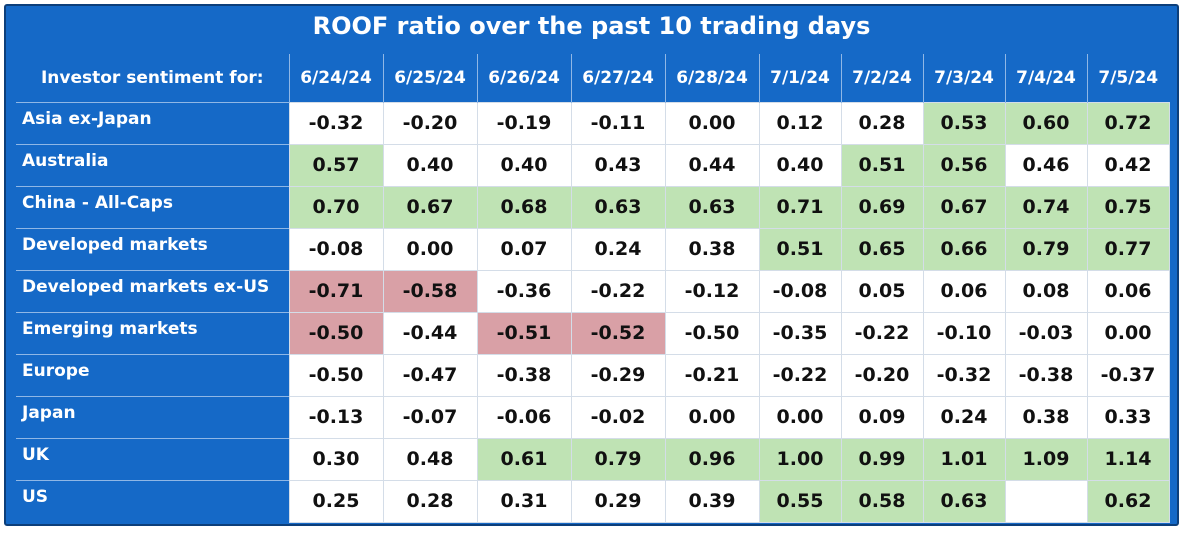 This screenshot has width=1185, height=534. What do you see at coordinates (1046, 165) in the screenshot?
I see `table-cell: 0.46` at bounding box center [1046, 165].